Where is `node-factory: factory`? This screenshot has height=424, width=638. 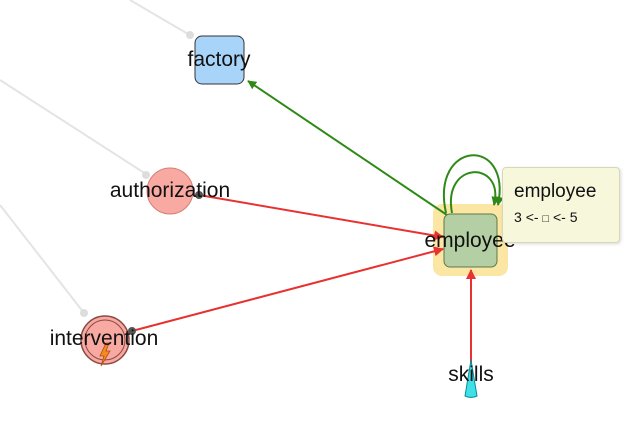 node-factory: factory is located at coordinates (219, 60).